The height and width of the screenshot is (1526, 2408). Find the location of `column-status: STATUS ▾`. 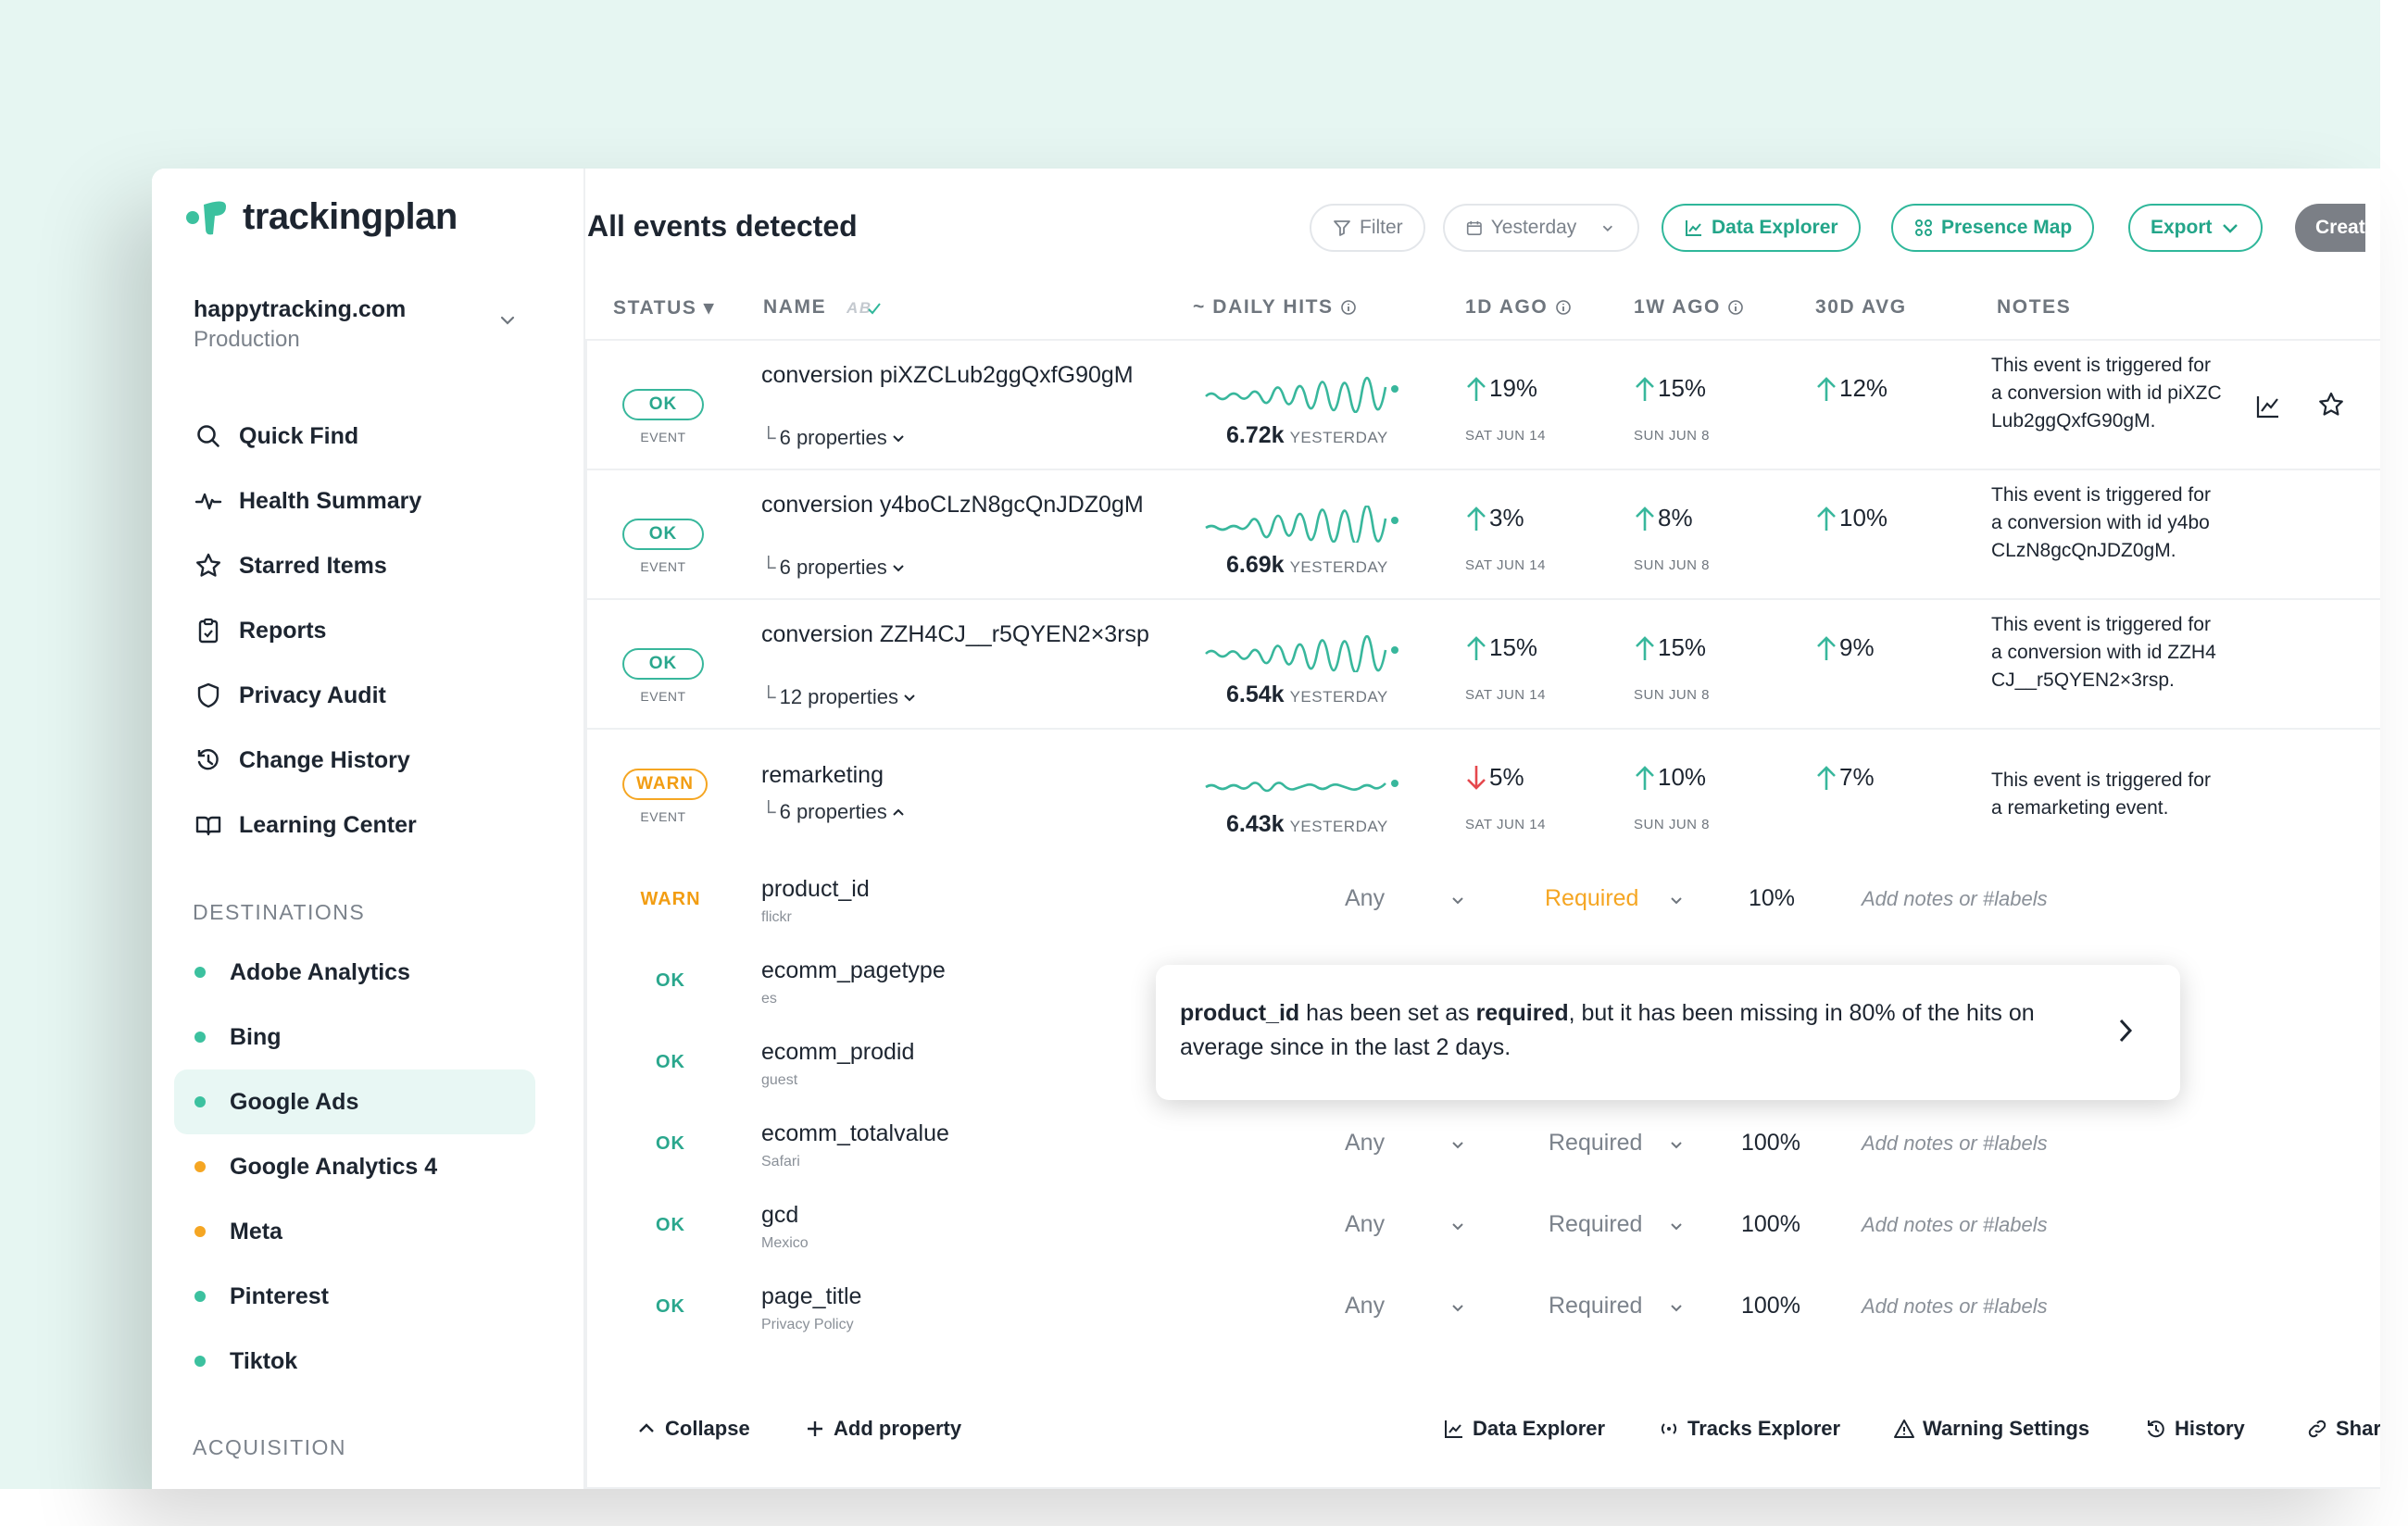

column-status: STATUS ▾ is located at coordinates (664, 308).